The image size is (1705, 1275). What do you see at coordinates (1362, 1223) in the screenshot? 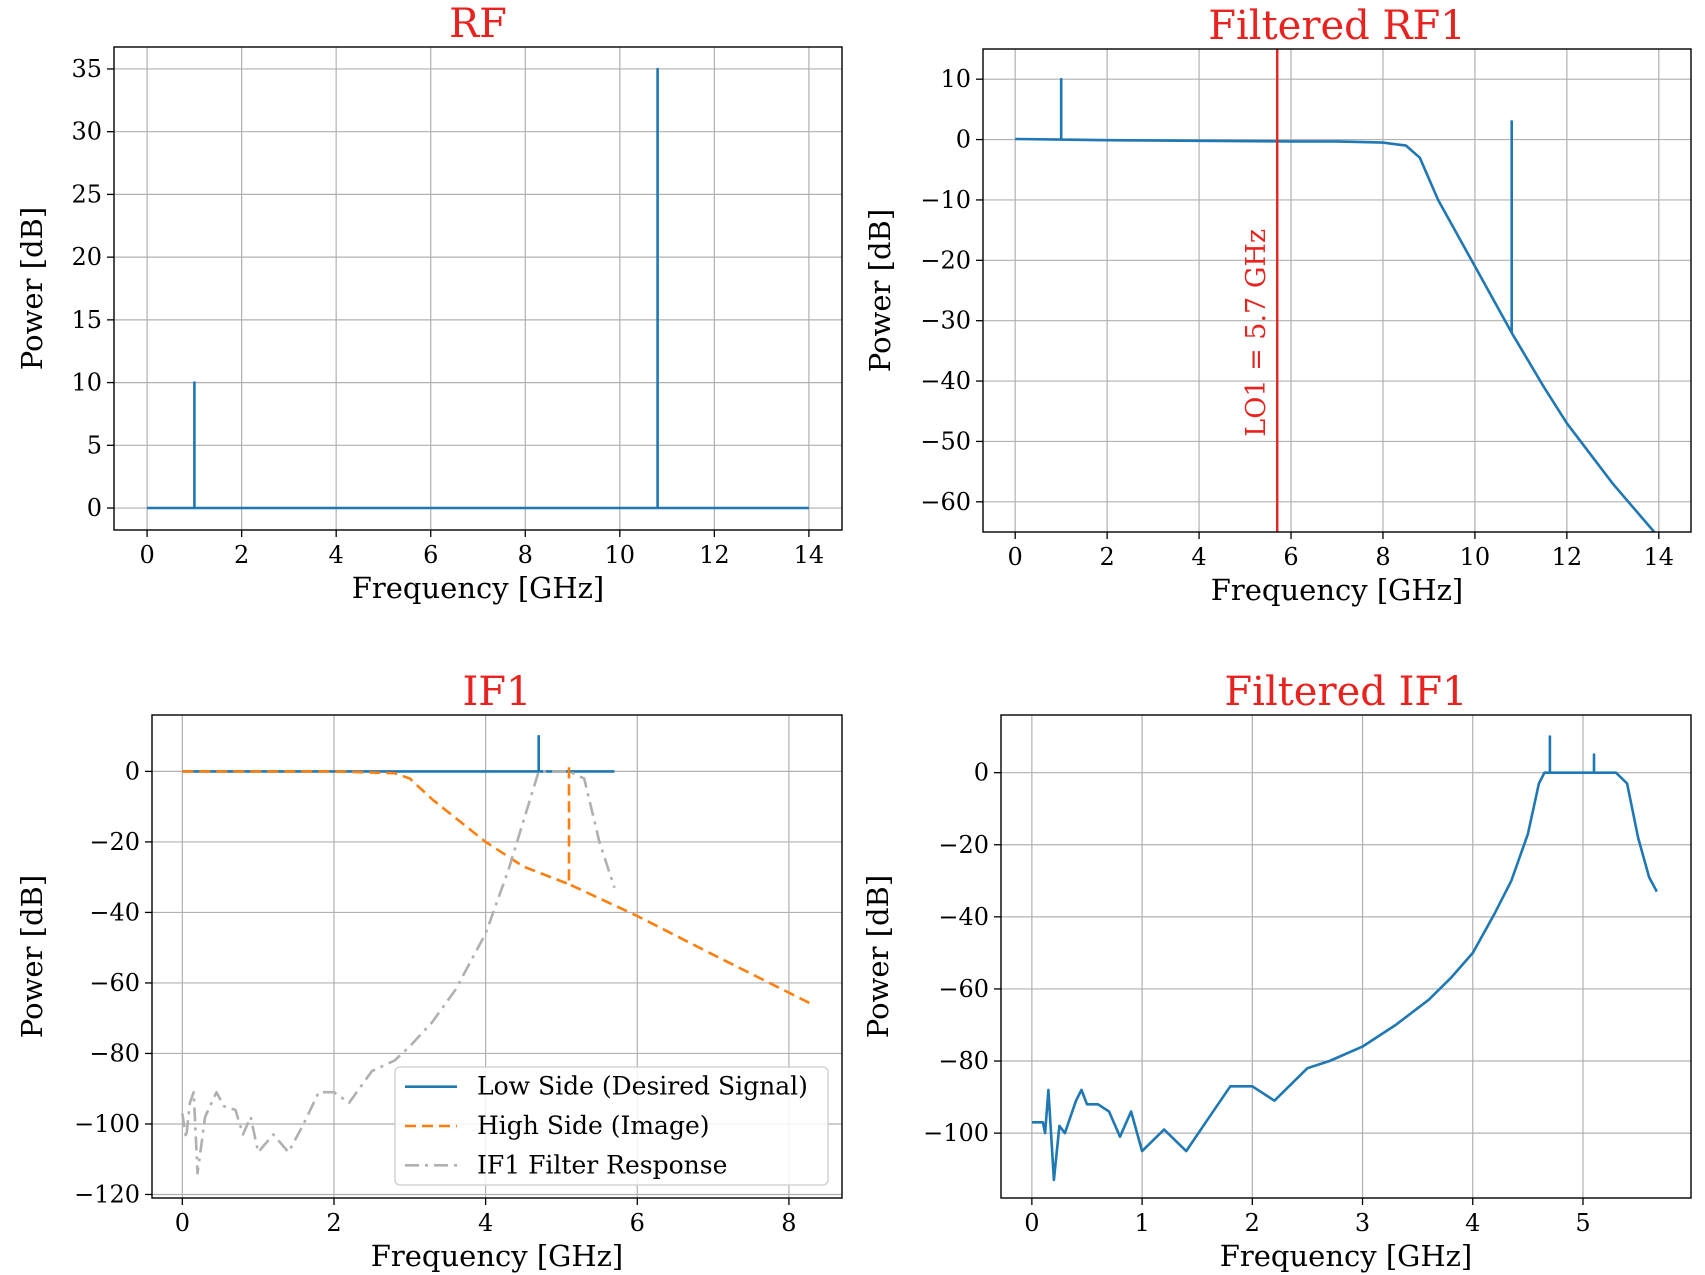
I see `x-tick-label: 3` at bounding box center [1362, 1223].